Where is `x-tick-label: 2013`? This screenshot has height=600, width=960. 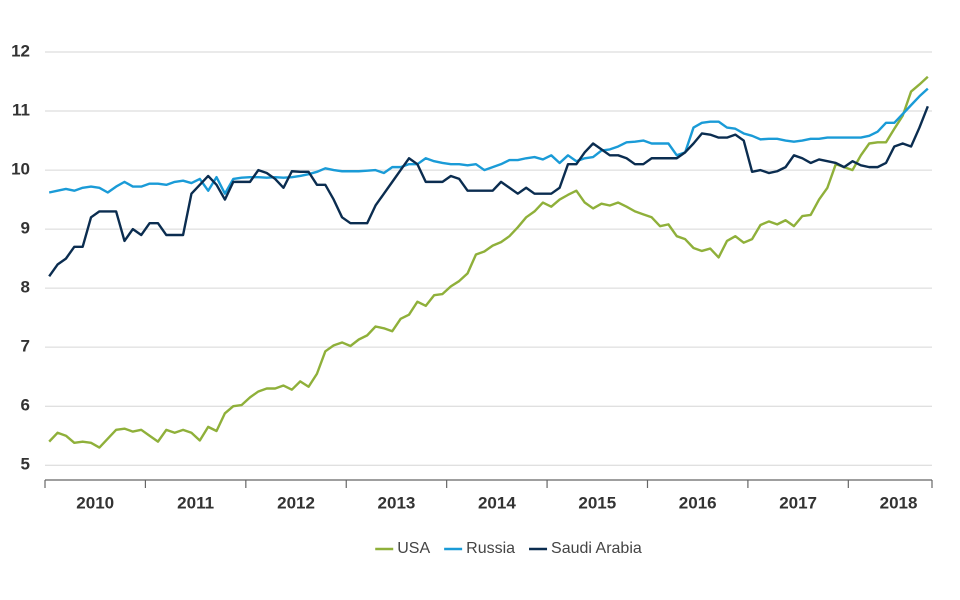 x-tick-label: 2013 is located at coordinates (397, 502).